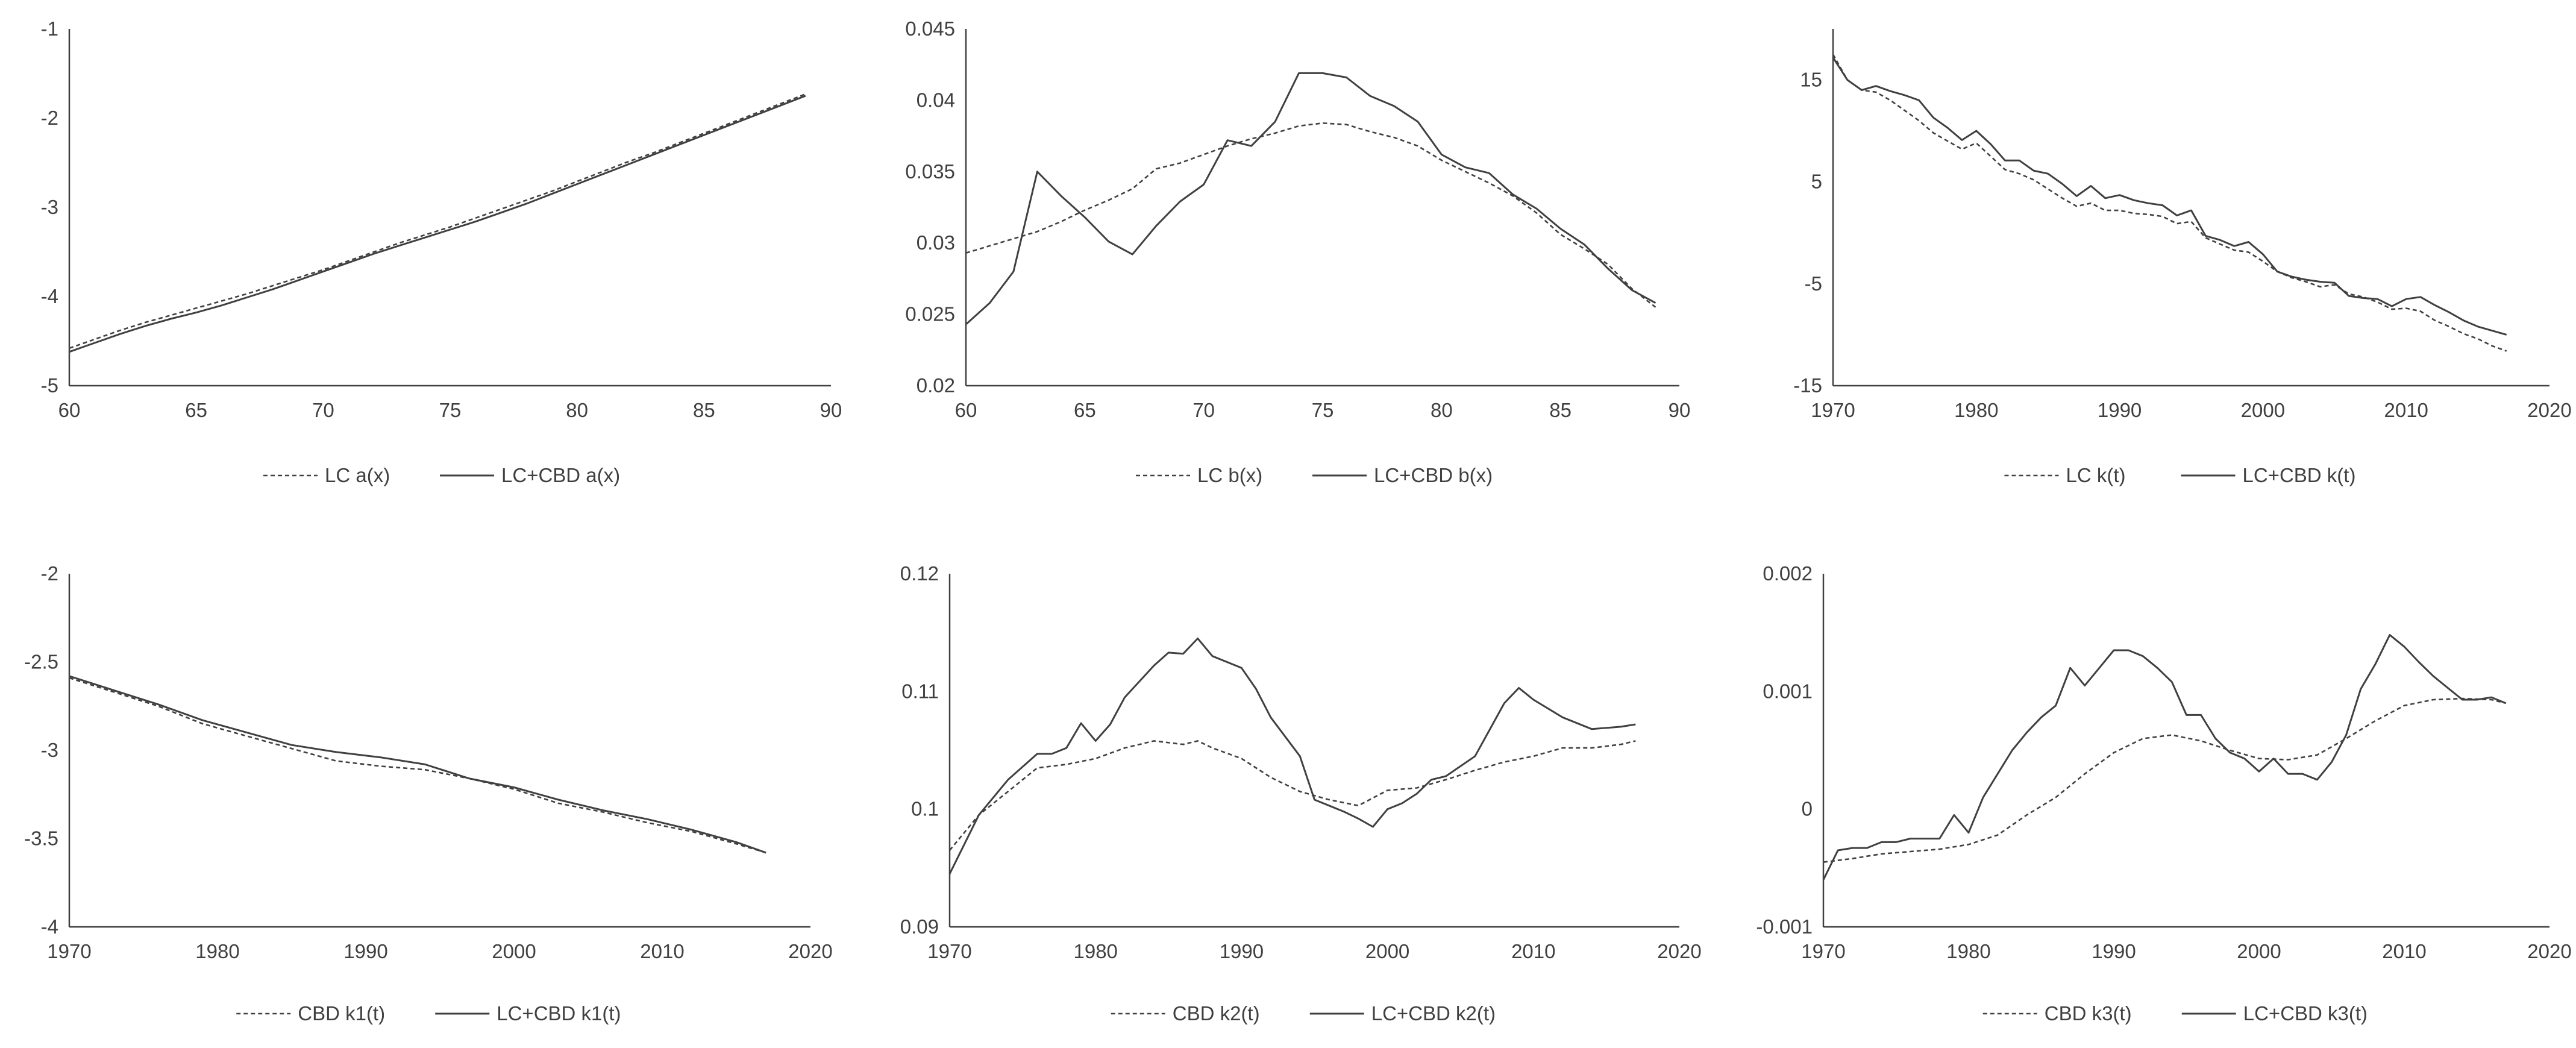 This screenshot has height=1048, width=2576. I want to click on legend: LC b(x) LC+CBD b(x), so click(1314, 475).